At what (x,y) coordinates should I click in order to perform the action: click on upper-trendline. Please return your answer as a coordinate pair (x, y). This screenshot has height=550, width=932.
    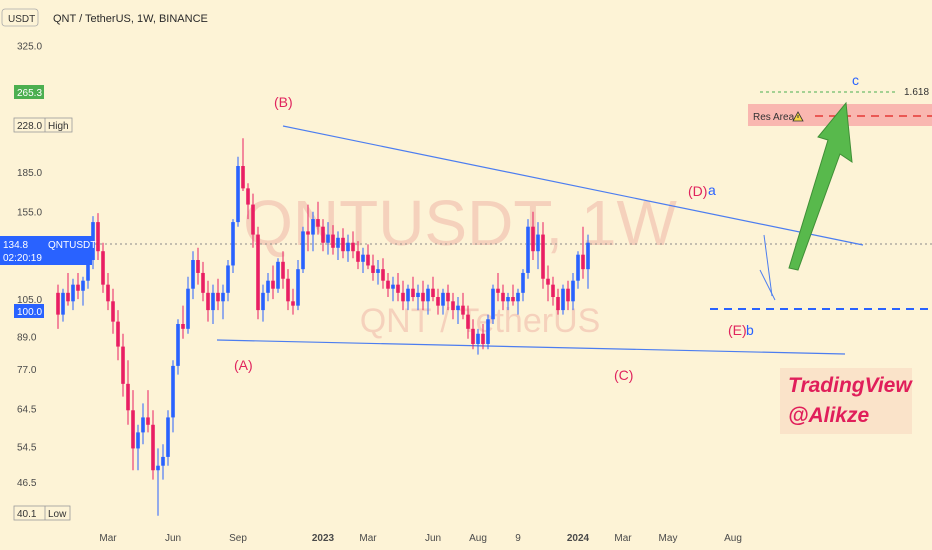
    Looking at the image, I should click on (573, 185).